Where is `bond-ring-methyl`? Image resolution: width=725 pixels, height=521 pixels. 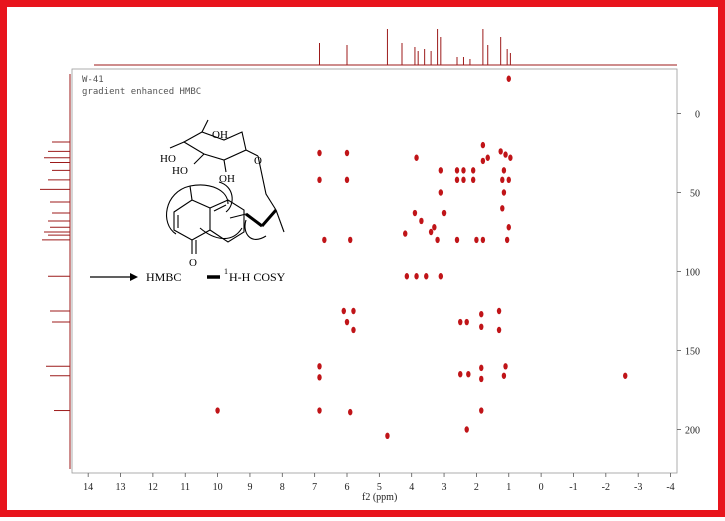
bond-ring-methyl is located at coordinates (191, 193).